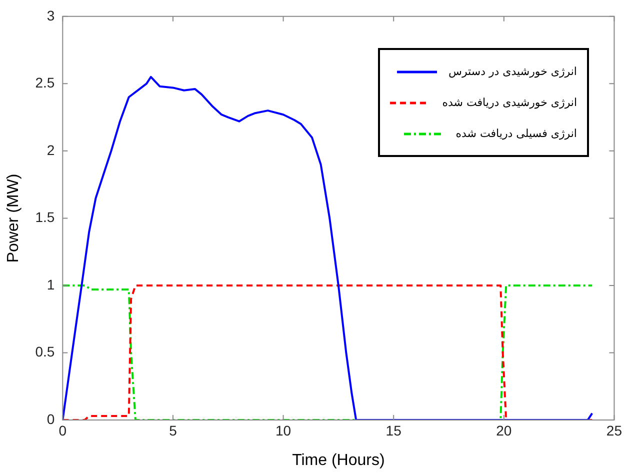 This screenshot has width=625, height=474. What do you see at coordinates (394, 430) in the screenshot?
I see `x-tick-label: 15` at bounding box center [394, 430].